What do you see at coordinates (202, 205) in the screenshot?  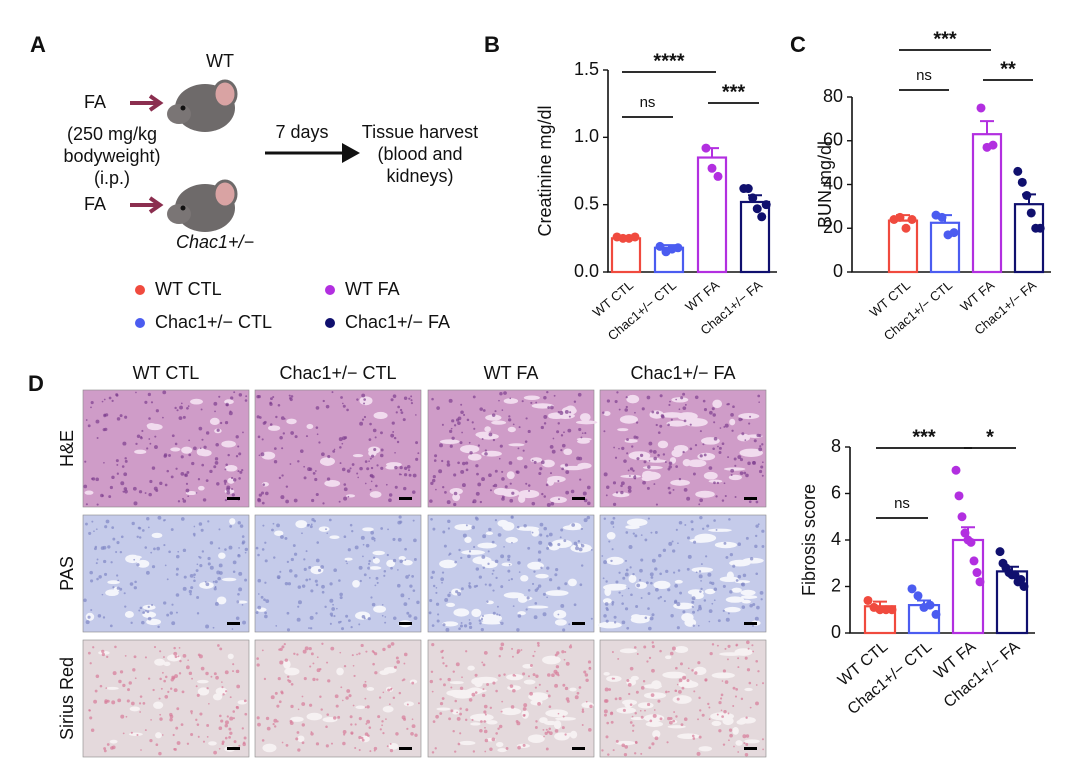 I see `mouse-icon` at bounding box center [202, 205].